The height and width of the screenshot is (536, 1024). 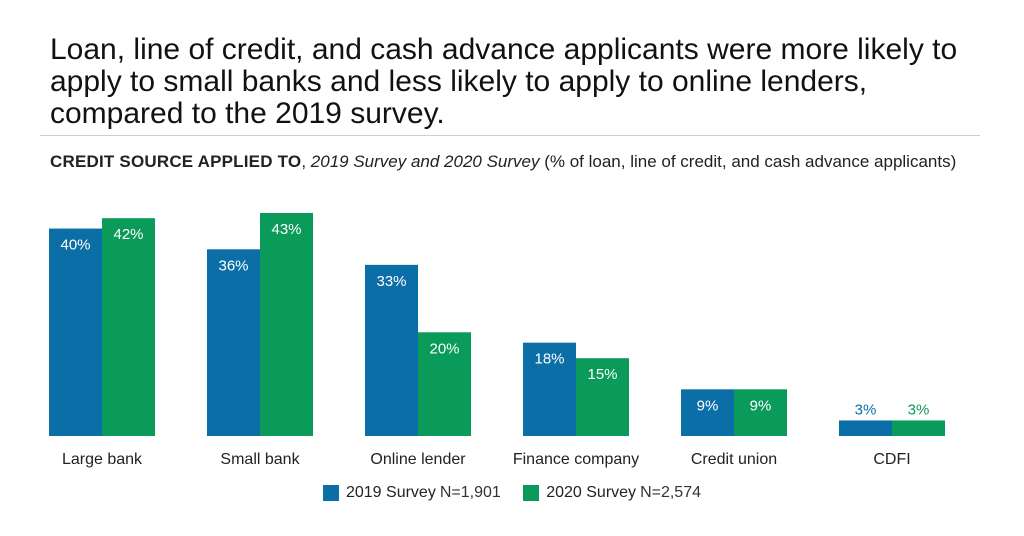 I want to click on data-label-online-lender-2020: 20%, so click(x=444, y=348).